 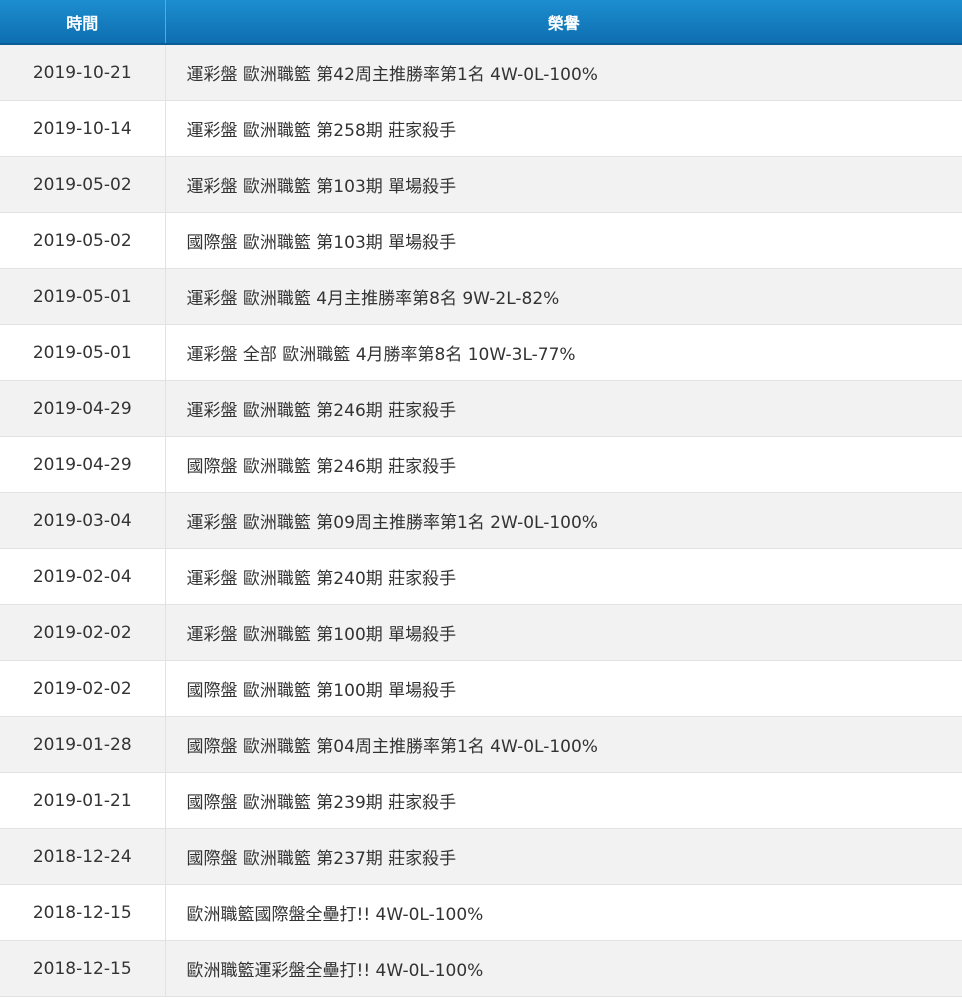 What do you see at coordinates (83, 128) in the screenshot?
I see `row-date: 2019-10-14` at bounding box center [83, 128].